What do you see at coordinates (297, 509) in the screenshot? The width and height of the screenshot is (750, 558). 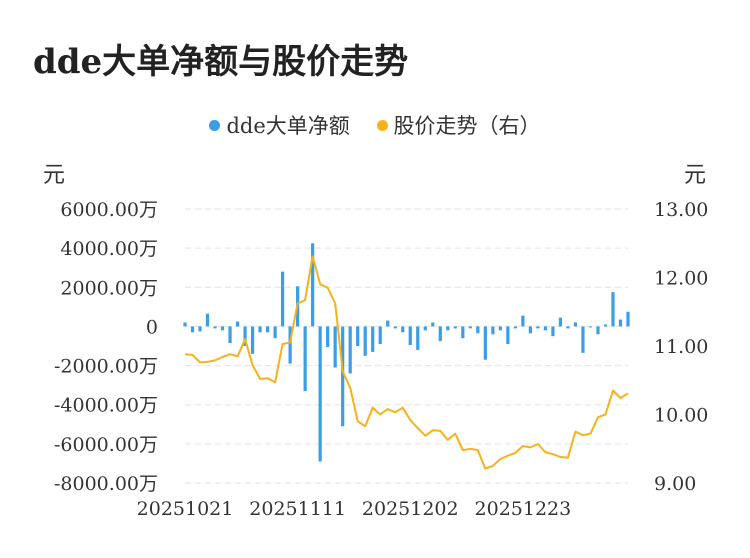 I see `x-tick-label: 20251111` at bounding box center [297, 509].